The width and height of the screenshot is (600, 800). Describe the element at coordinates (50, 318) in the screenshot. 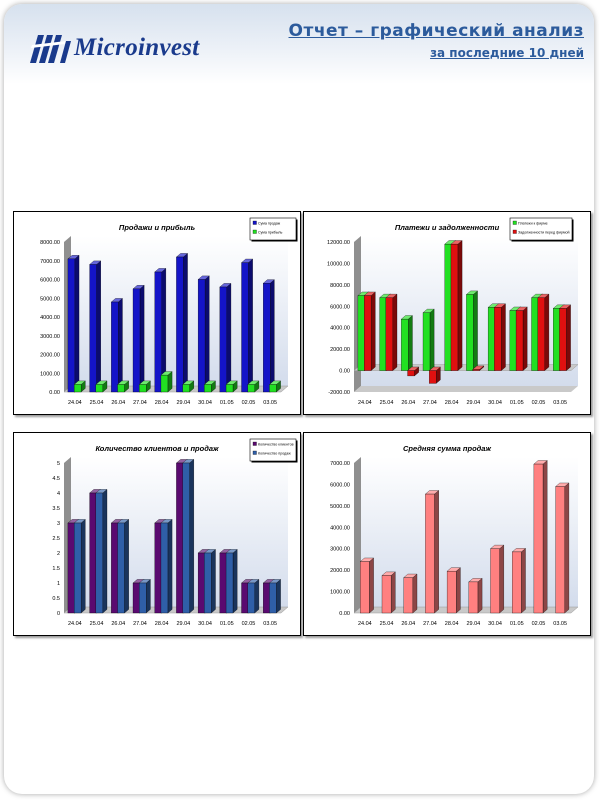

I see `y-tick-label: 4000.00` at that location.